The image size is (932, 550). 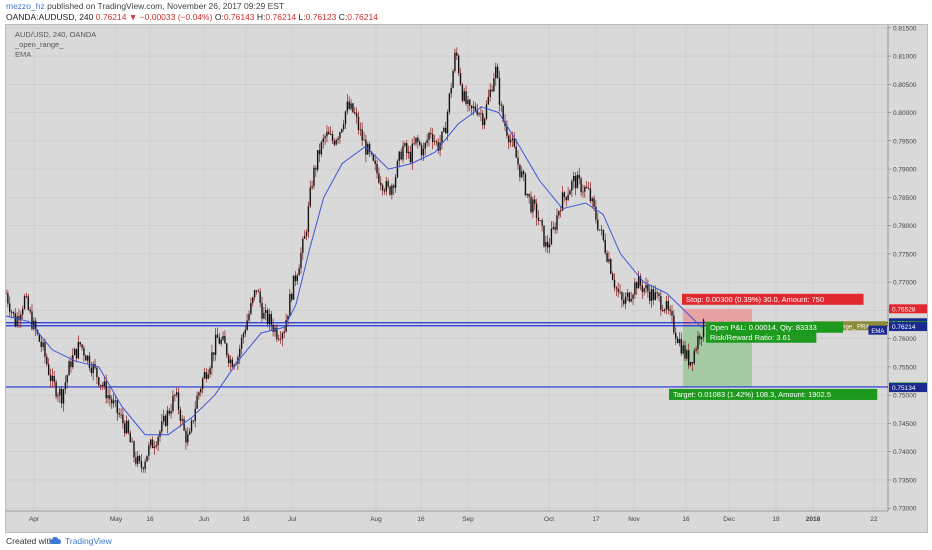 What do you see at coordinates (302, 17) in the screenshot?
I see `low-label: L:` at bounding box center [302, 17].